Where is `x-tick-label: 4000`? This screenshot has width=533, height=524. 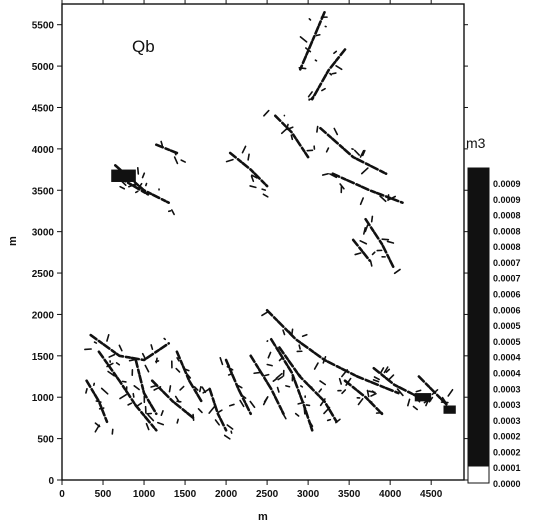 x-tick-label: 4000 is located at coordinates (390, 494).